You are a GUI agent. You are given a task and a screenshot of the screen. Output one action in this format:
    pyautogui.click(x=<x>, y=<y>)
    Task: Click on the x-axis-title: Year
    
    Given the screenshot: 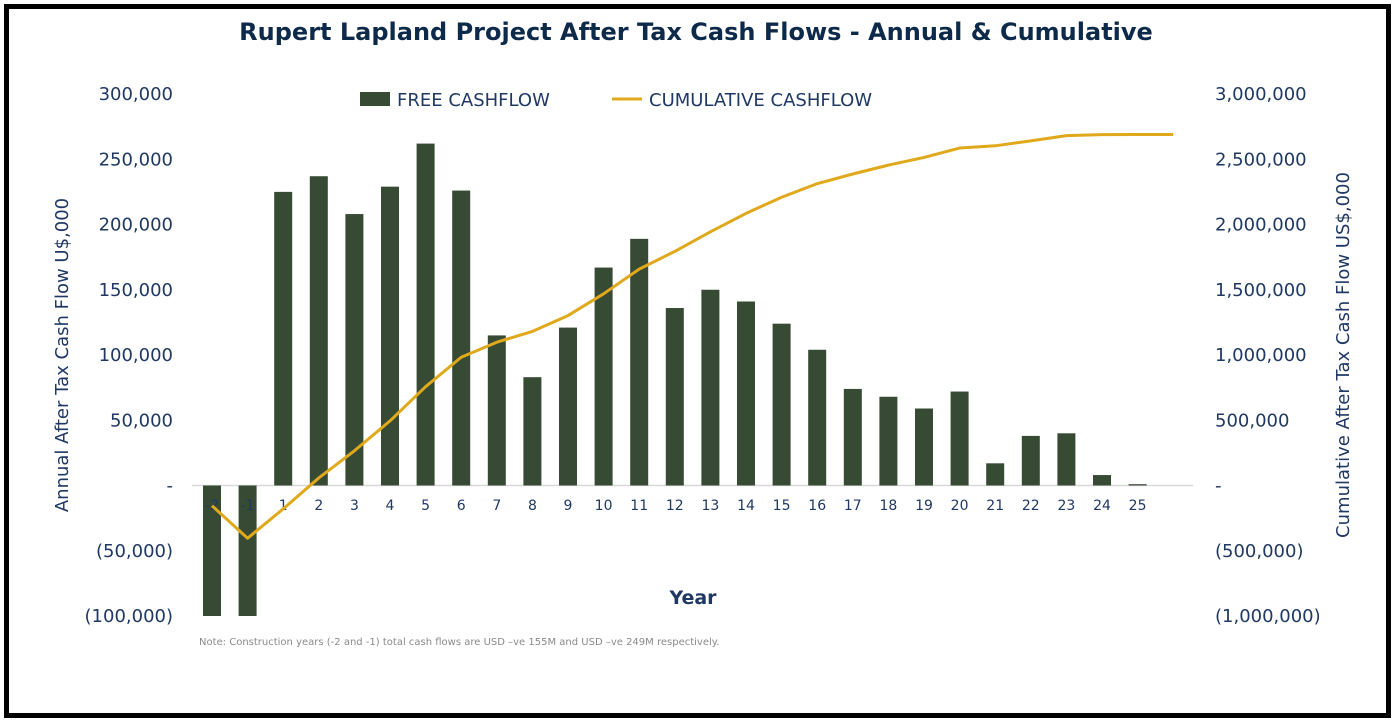 What is the action you would take?
    pyautogui.click(x=692, y=598)
    